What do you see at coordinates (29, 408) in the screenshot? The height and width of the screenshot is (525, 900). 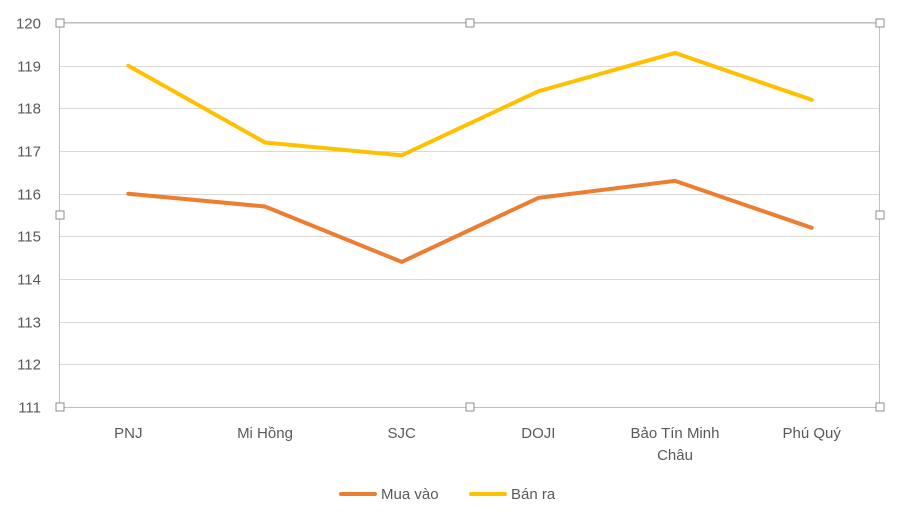 I see `y-tick-label: 111` at bounding box center [29, 408].